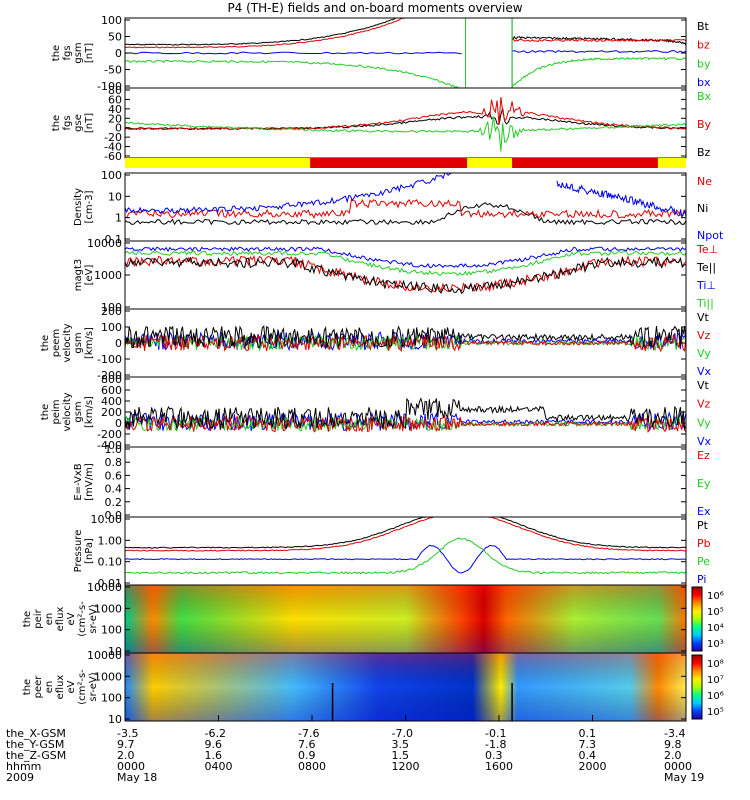  Describe the element at coordinates (312, 766) in the screenshot. I see `footer-value: 0800` at that location.